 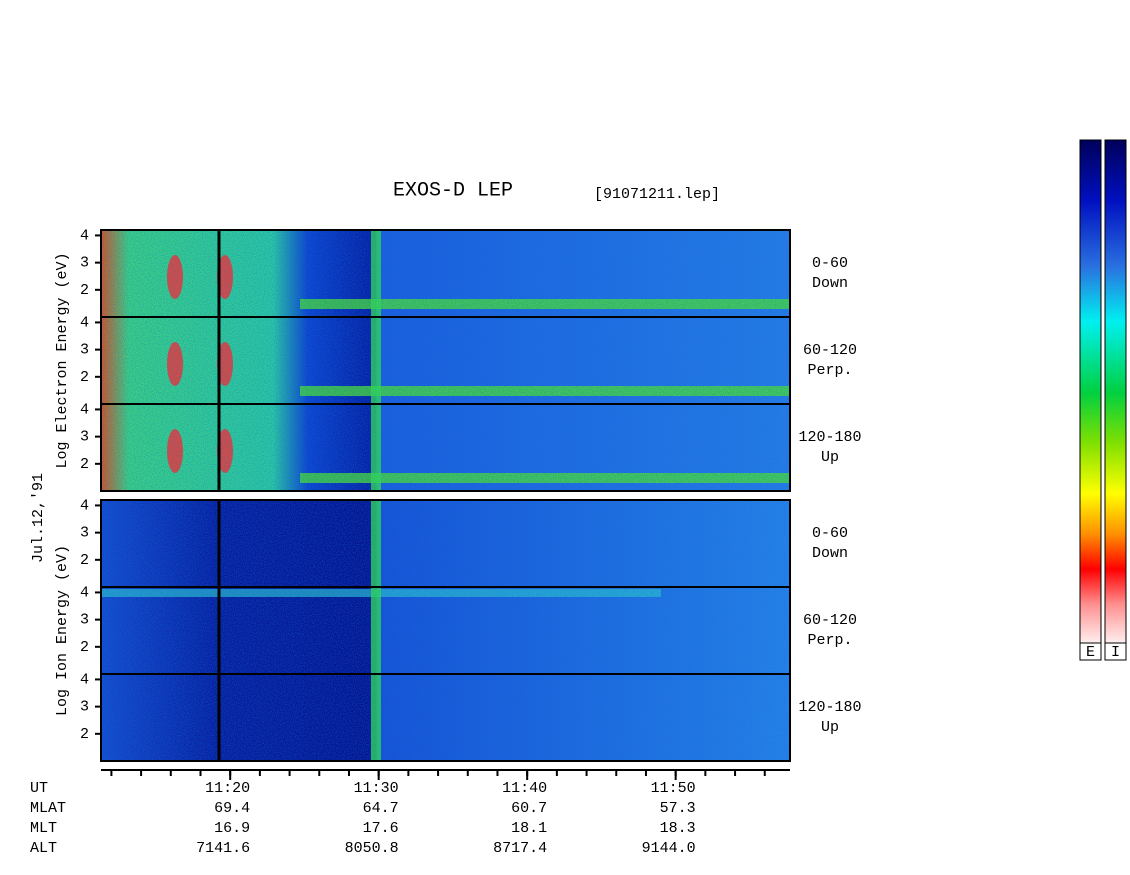 What do you see at coordinates (669, 848) in the screenshot?
I see `row-value: 9144.0` at bounding box center [669, 848].